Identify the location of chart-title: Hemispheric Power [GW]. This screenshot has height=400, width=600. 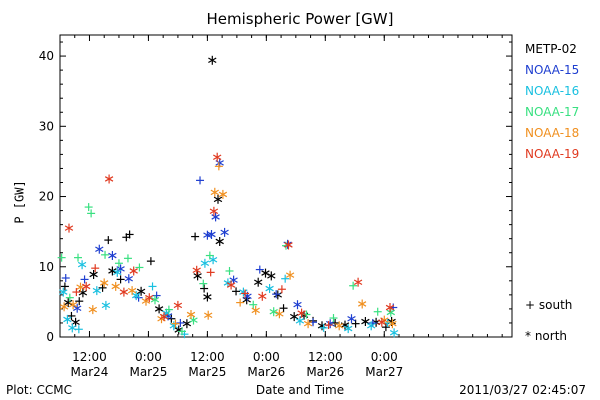
(300, 19).